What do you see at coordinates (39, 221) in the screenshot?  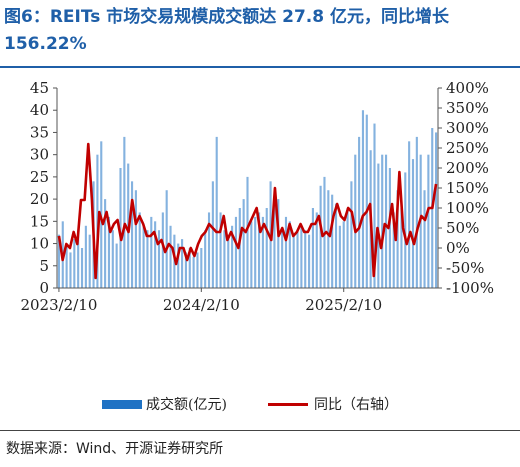 I see `left-tick-label: 15` at bounding box center [39, 221].